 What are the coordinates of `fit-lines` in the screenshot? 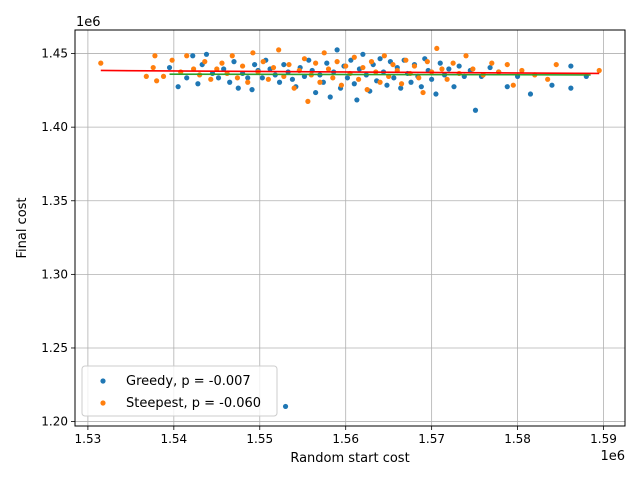 It's located at (350, 72).